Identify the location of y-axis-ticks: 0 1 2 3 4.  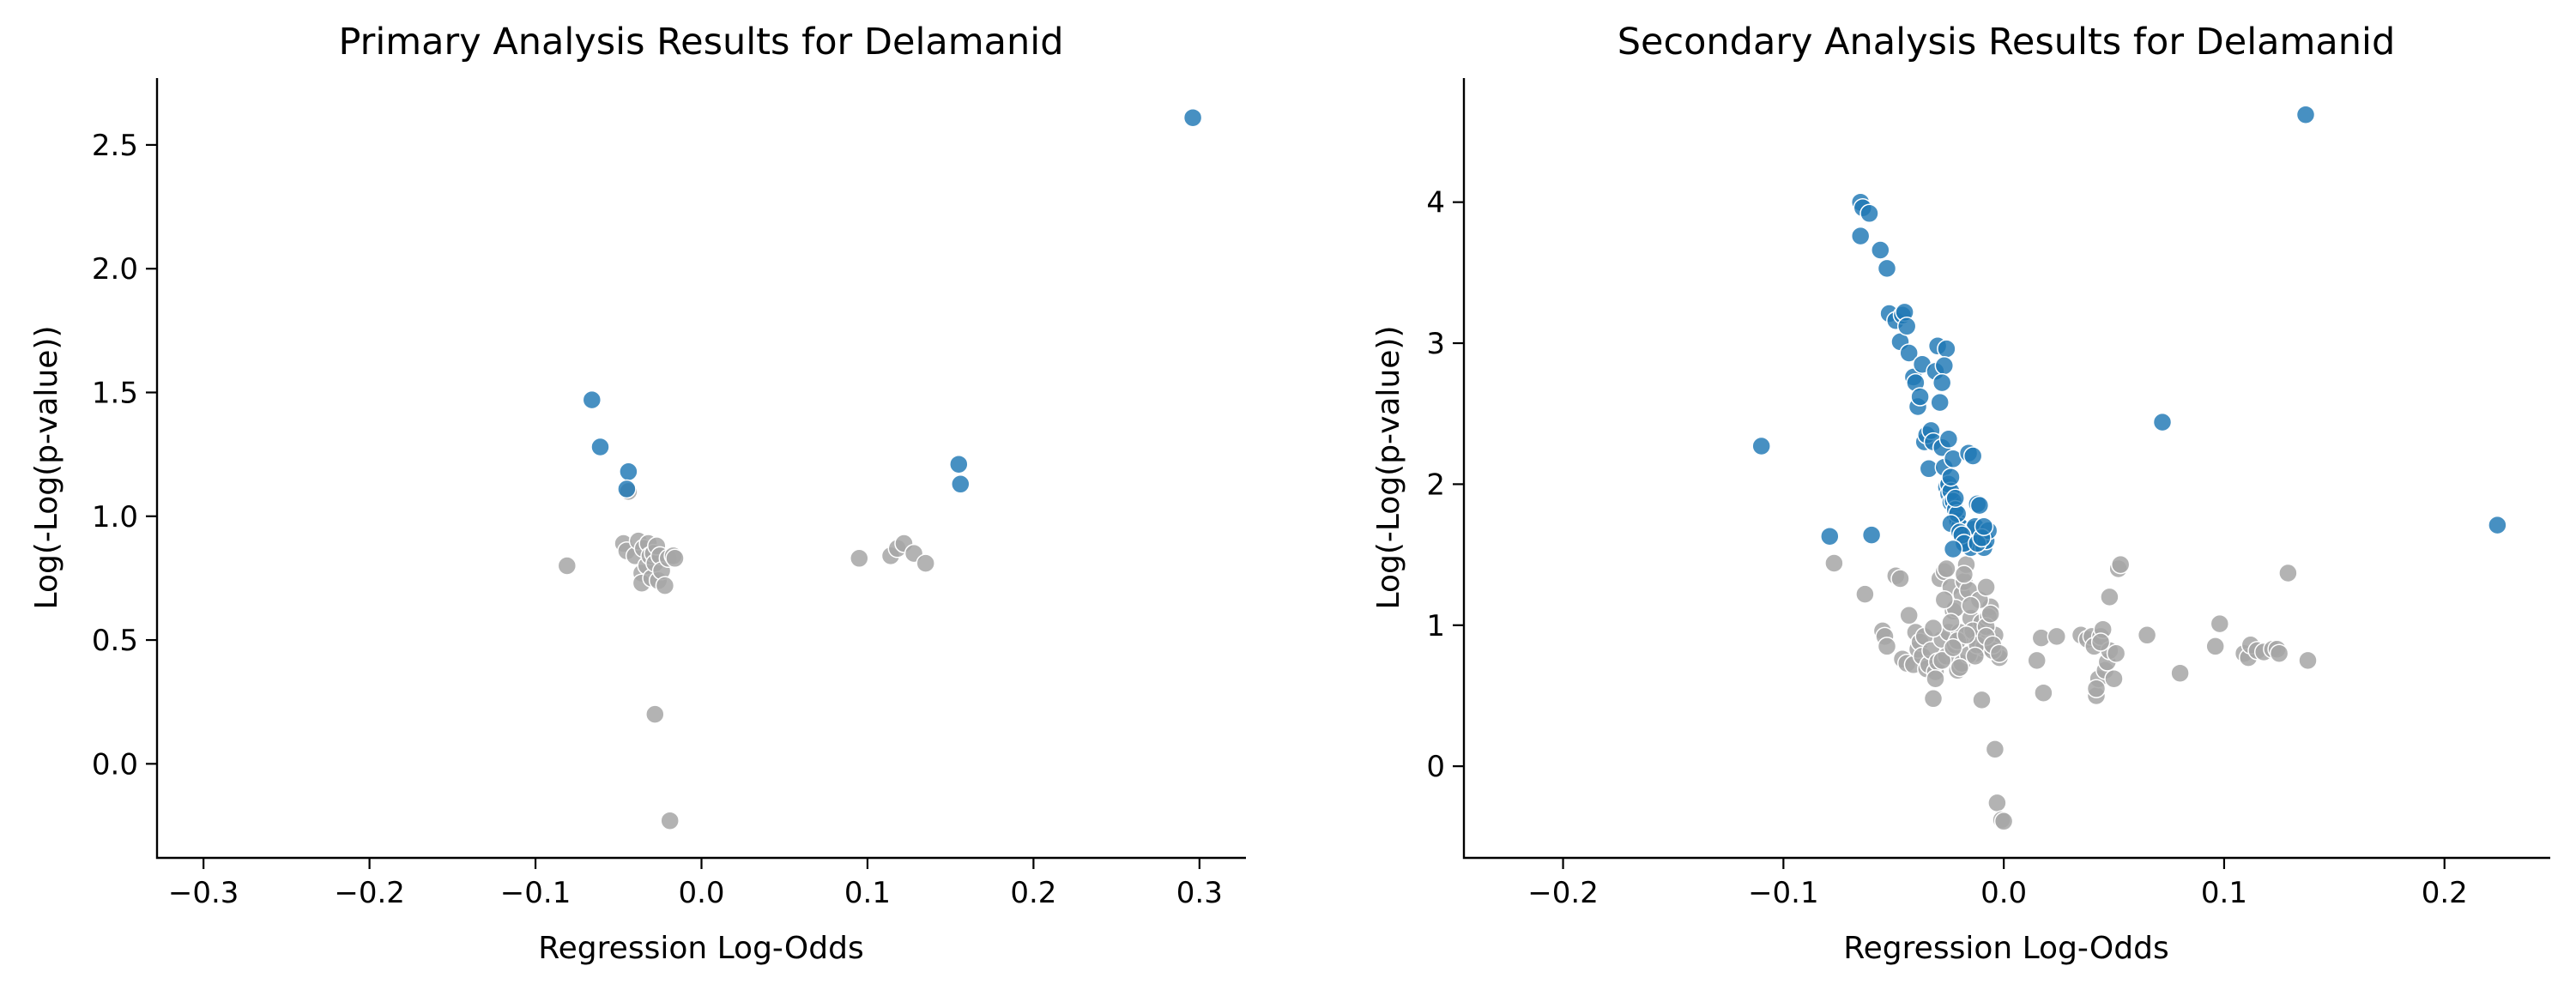
(1445, 485).